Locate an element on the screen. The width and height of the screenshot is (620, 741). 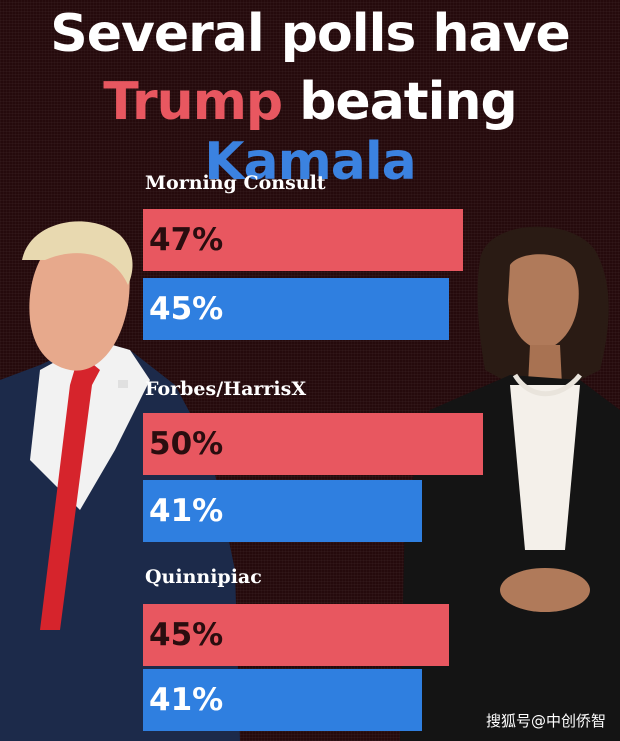
bar-kamala-forbes-harrisx: 41% is located at coordinates (282, 511).